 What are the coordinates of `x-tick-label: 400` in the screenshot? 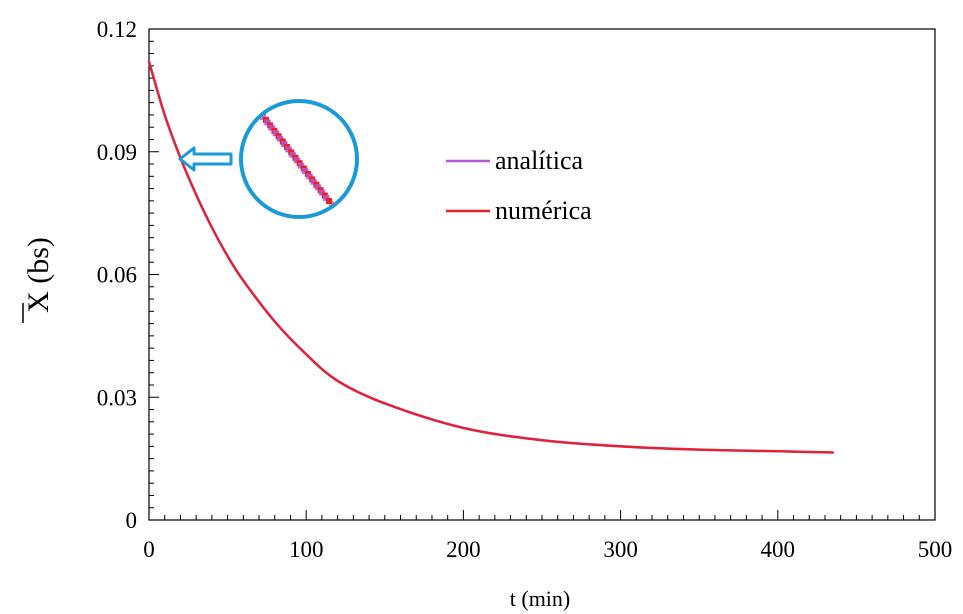 It's located at (778, 549).